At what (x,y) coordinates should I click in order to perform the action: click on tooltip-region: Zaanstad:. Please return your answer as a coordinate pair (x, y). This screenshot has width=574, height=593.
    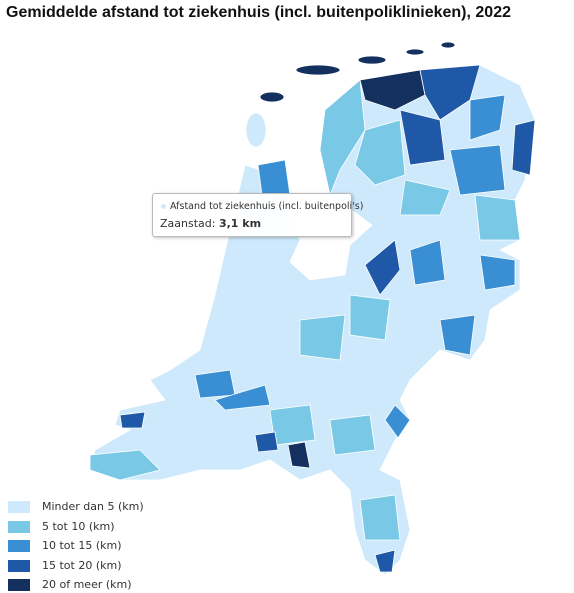
    Looking at the image, I should click on (188, 223).